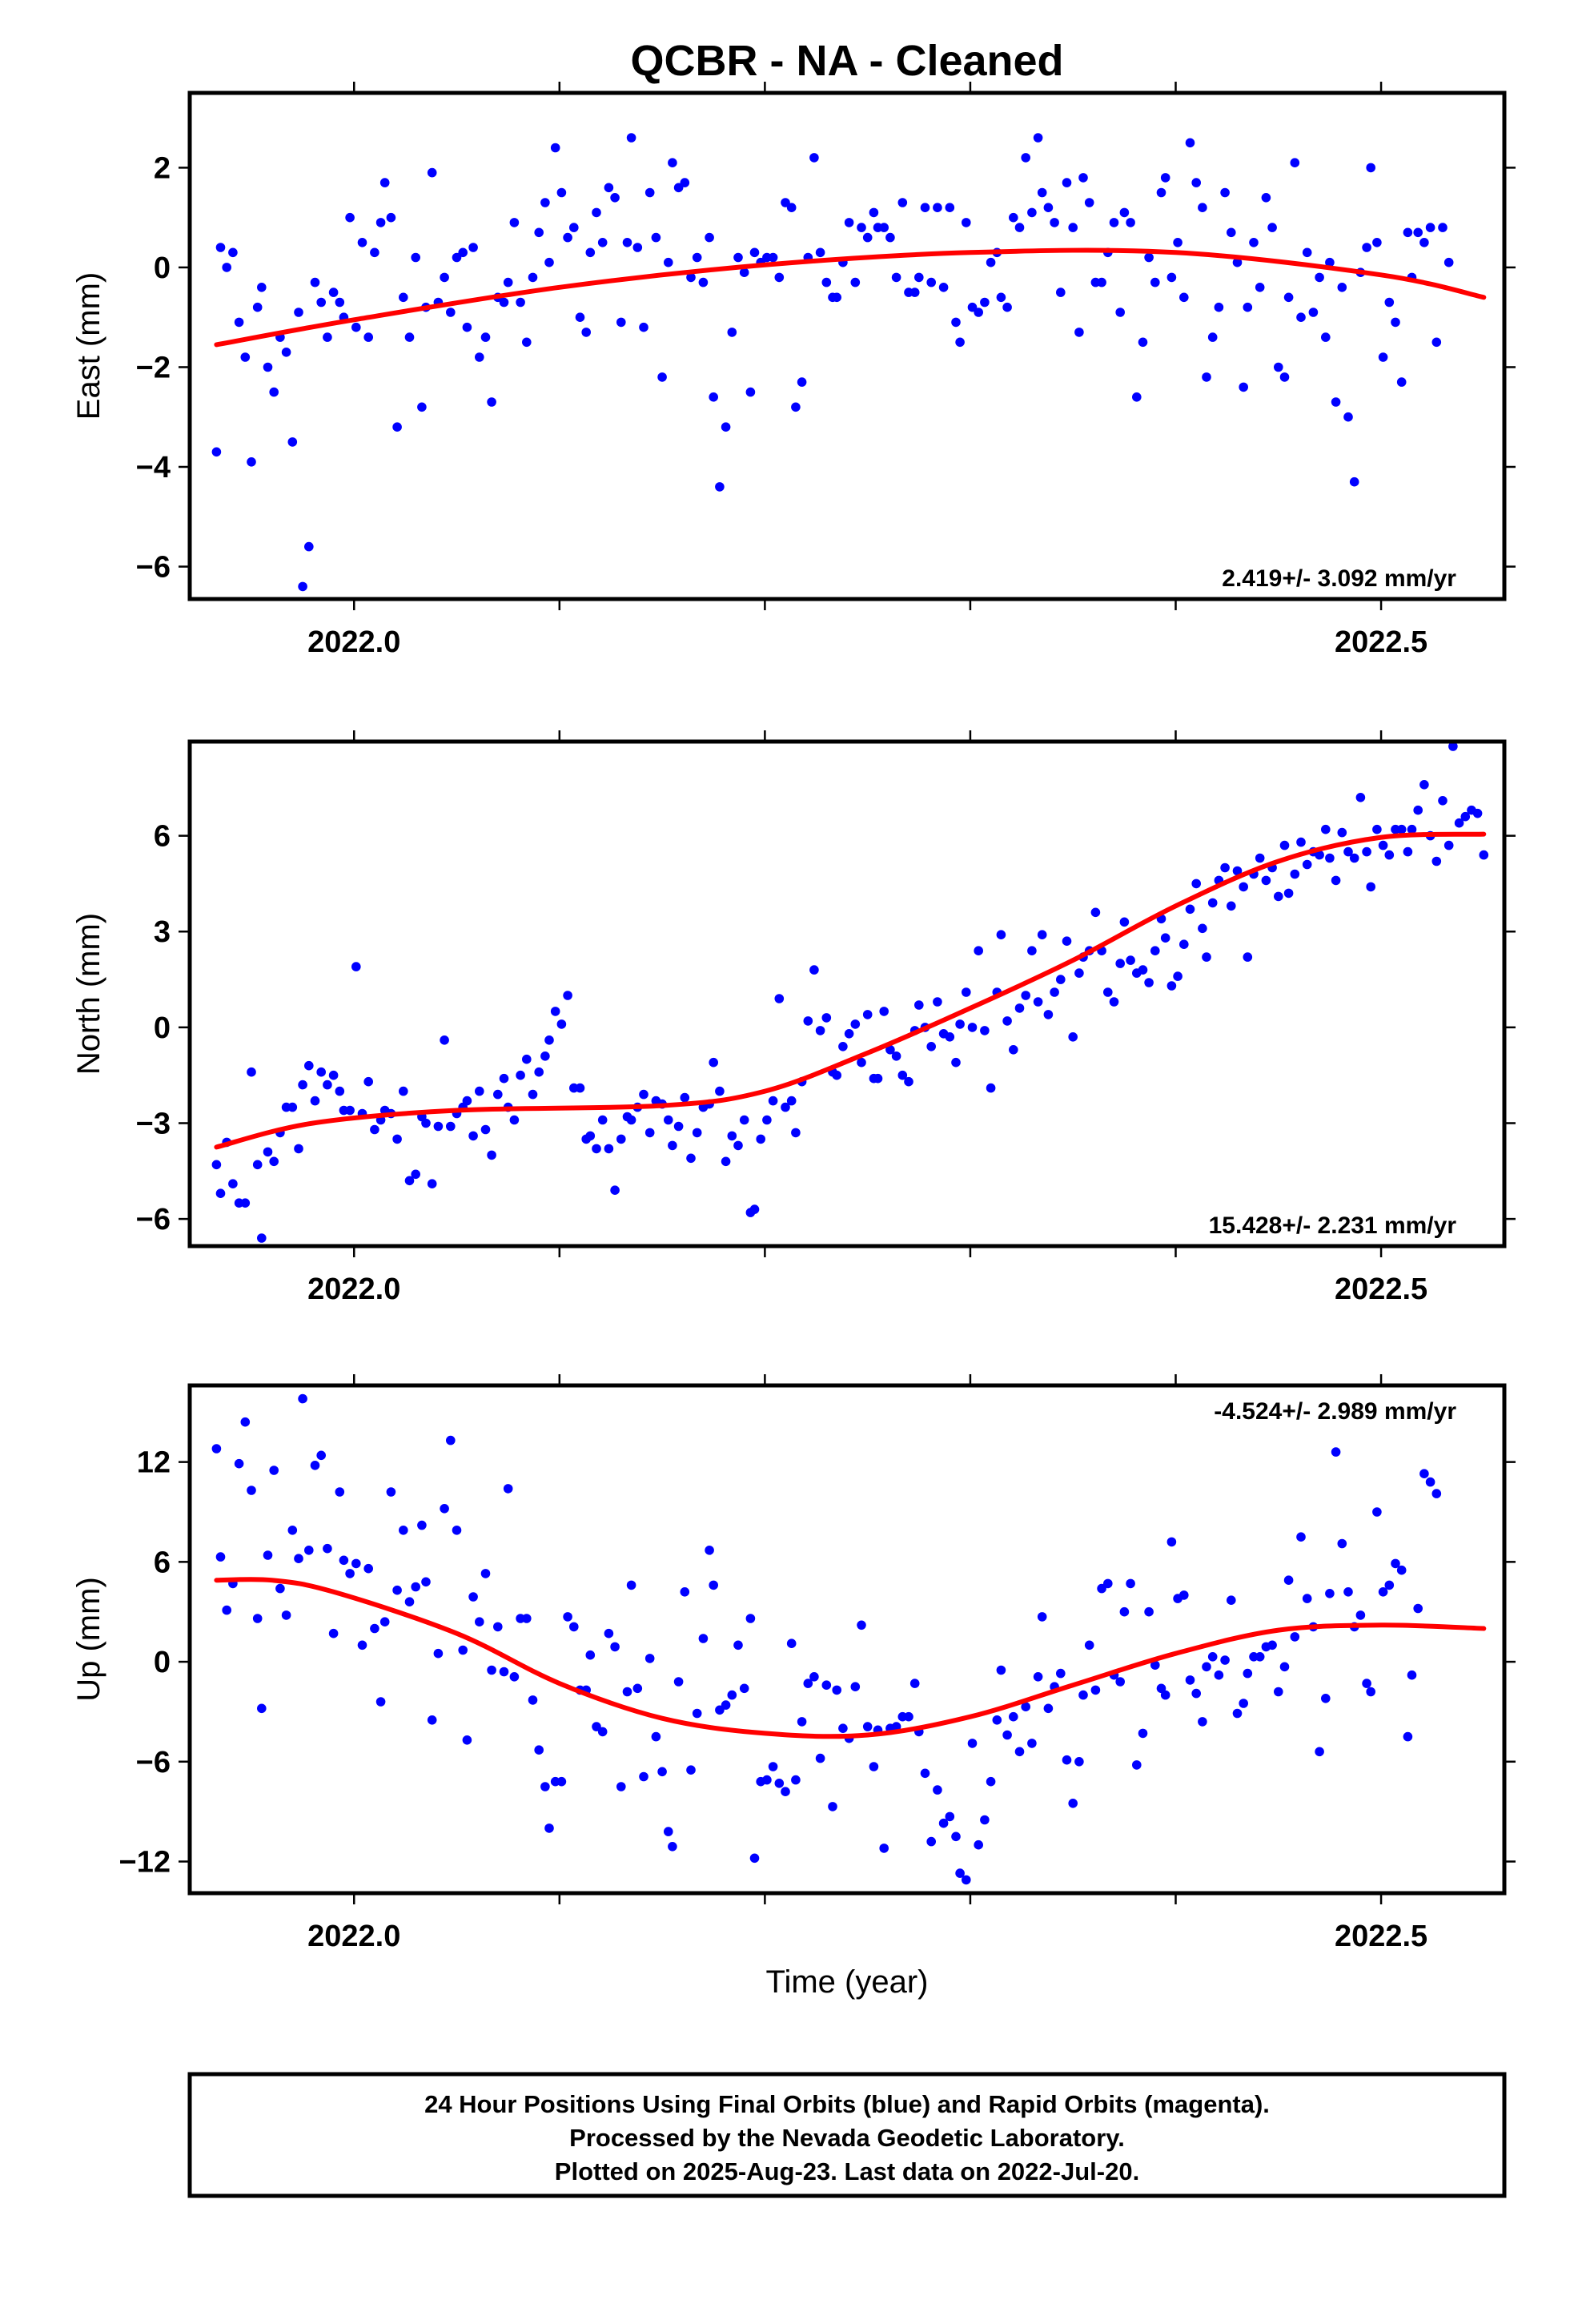  I want to click on y-tick-label: 6, so click(162, 1562).